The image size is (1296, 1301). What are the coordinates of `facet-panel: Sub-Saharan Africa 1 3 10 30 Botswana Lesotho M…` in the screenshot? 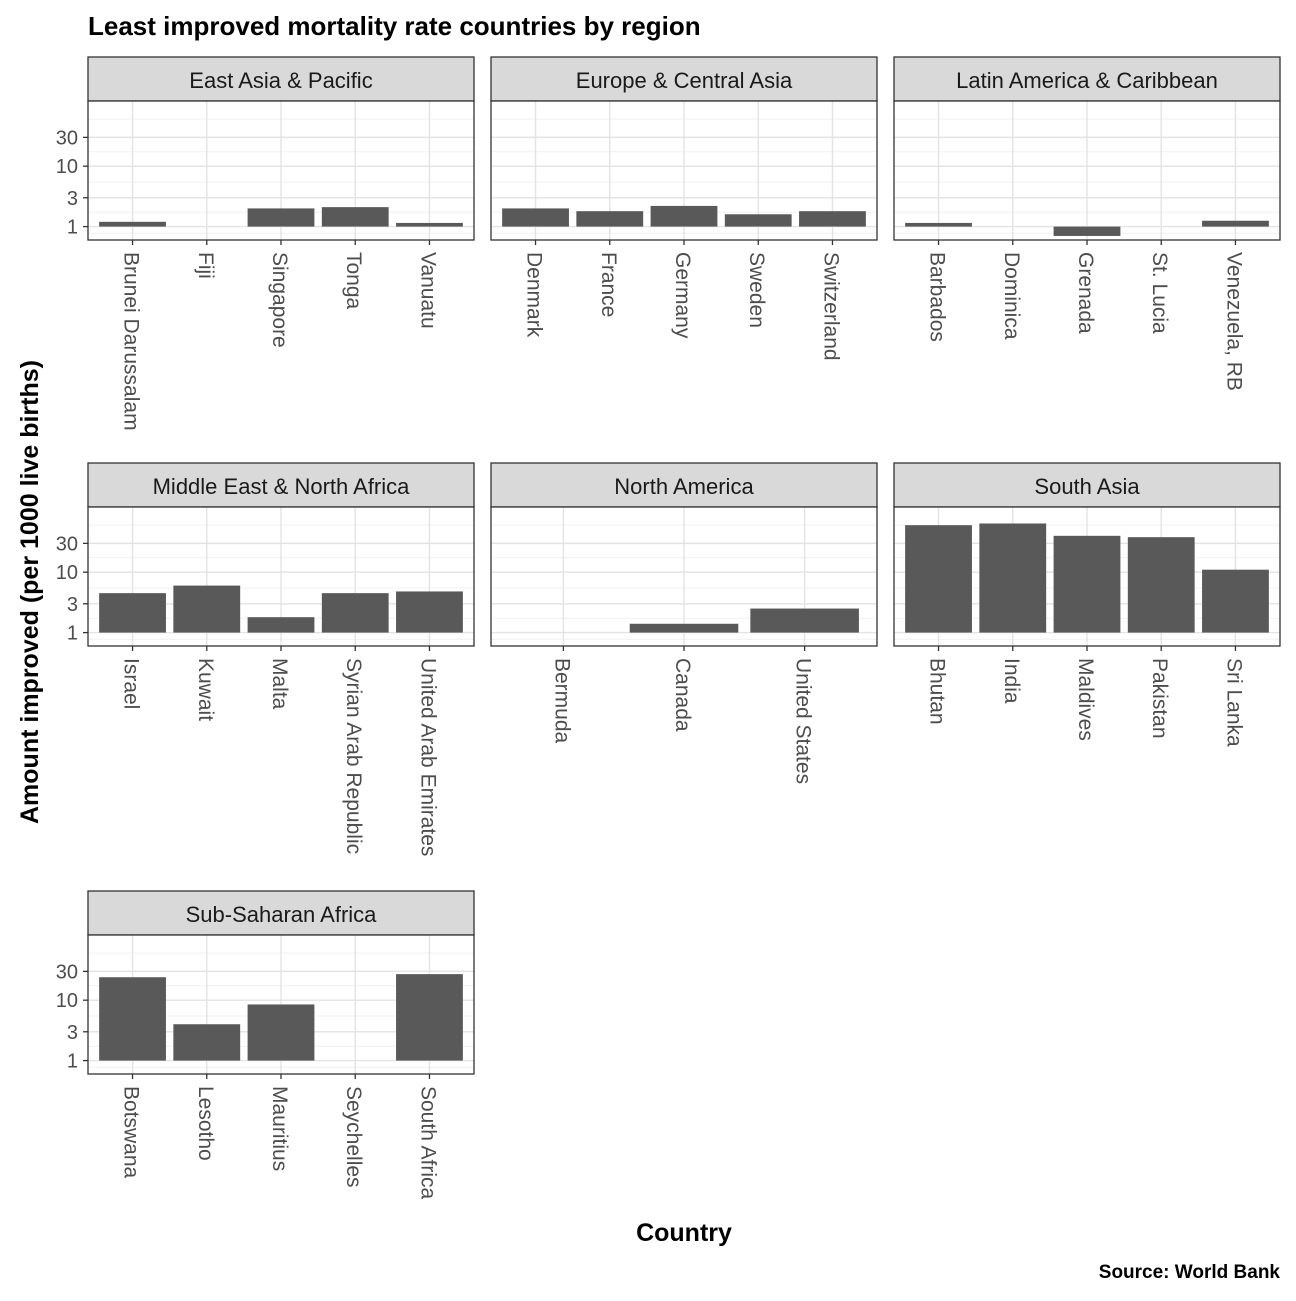 It's located at (265, 1045).